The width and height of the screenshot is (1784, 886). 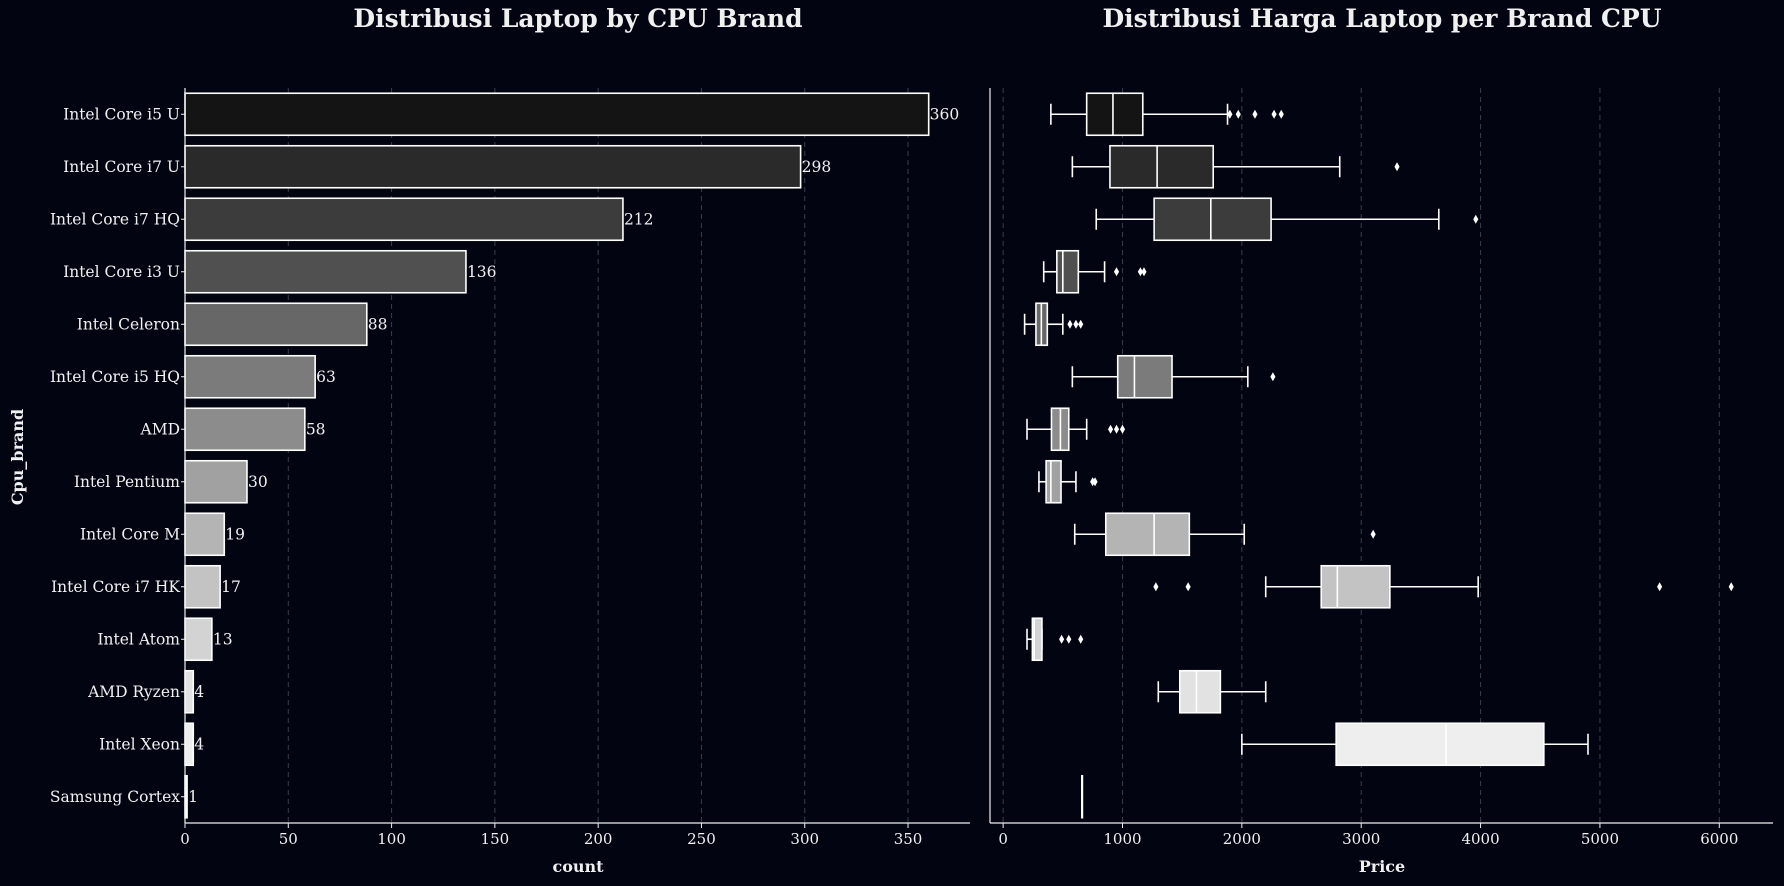 I want to click on bar-value-label: 58, so click(x=316, y=429).